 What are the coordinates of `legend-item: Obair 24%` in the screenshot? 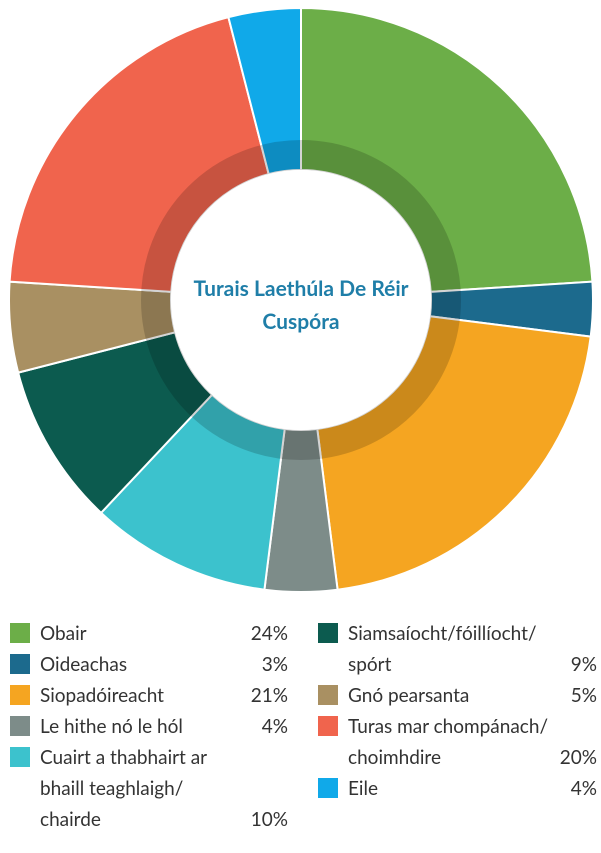 It's located at (149, 633).